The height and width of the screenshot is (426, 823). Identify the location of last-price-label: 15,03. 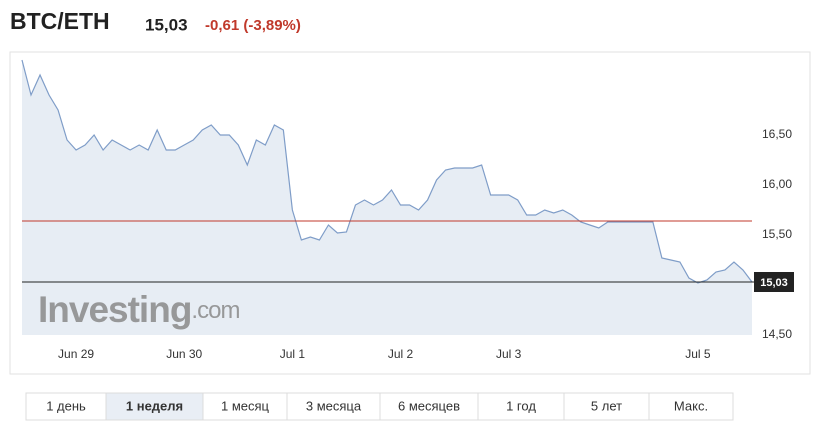
(774, 283).